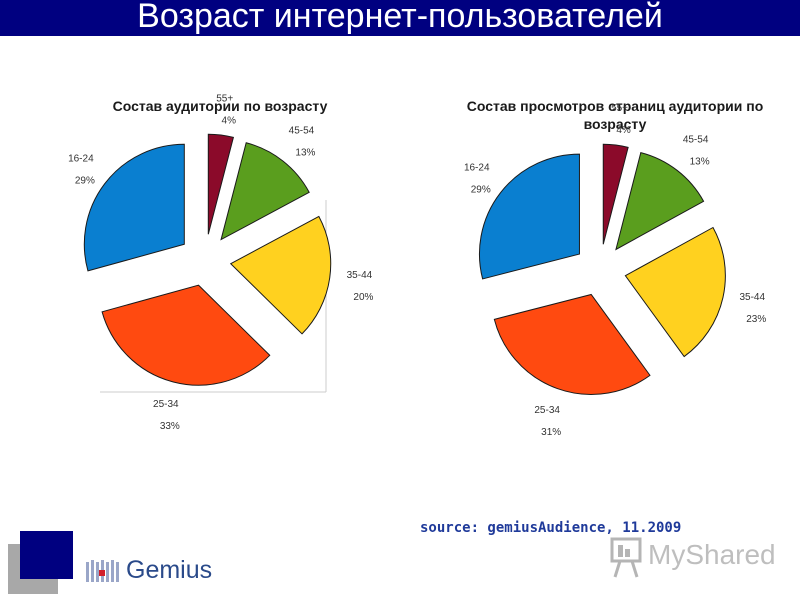 The image size is (800, 600). I want to click on title-bar: Возраст интернет-пользователей, so click(400, 18).